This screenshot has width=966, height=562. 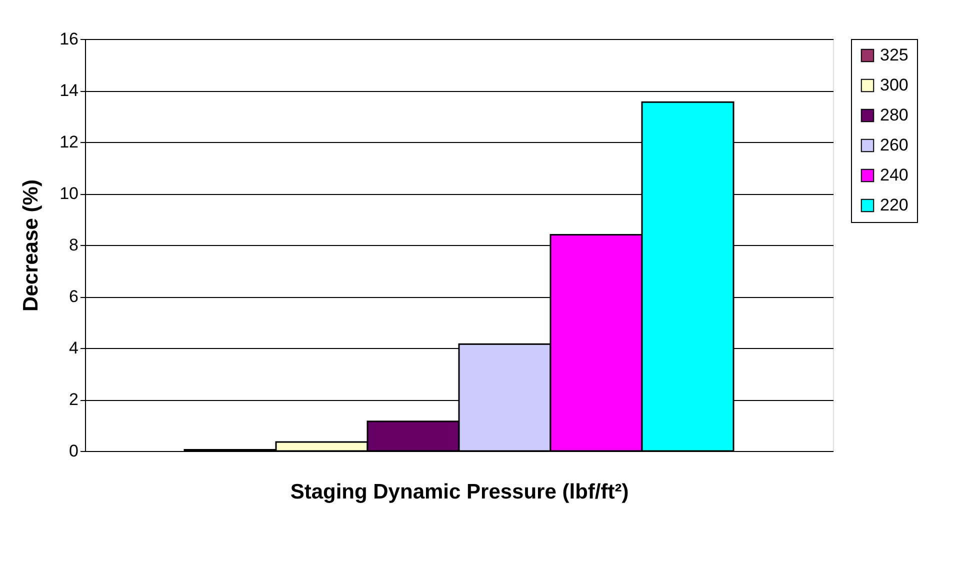 I want to click on x-axis-title: Staging Dynamic Pressure (lbf/ft²), so click(x=459, y=492).